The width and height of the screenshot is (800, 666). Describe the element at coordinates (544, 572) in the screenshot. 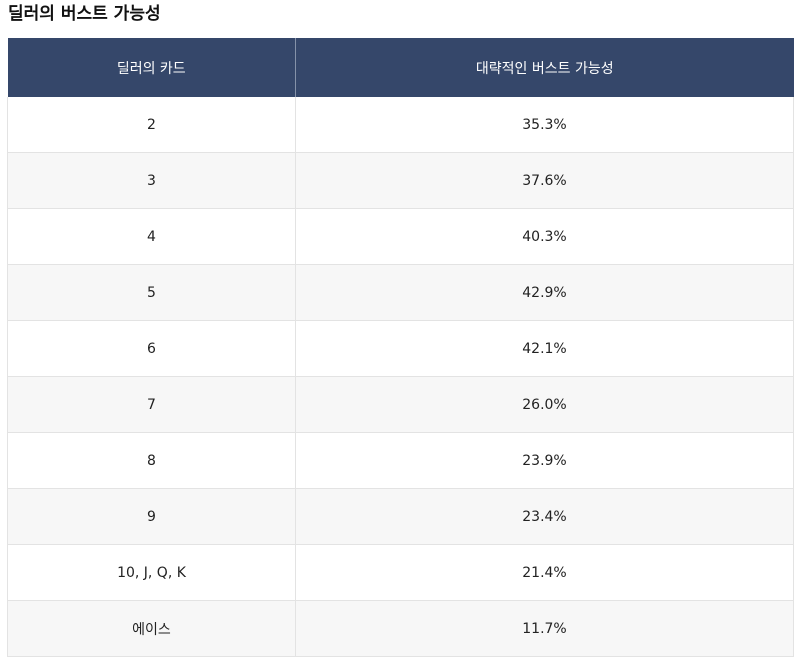

I see `bust-probability-cell: 21.4%` at that location.